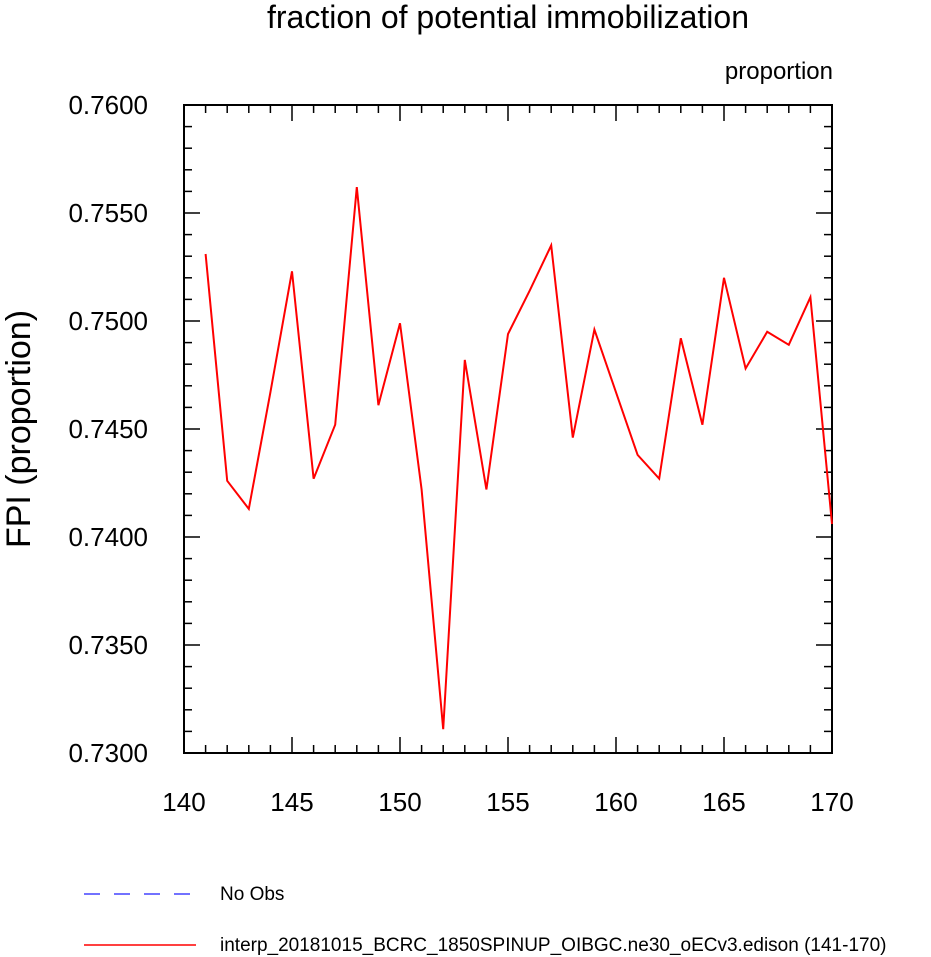 The image size is (931, 957). Describe the element at coordinates (183, 802) in the screenshot. I see `x-tick-label: 140` at that location.